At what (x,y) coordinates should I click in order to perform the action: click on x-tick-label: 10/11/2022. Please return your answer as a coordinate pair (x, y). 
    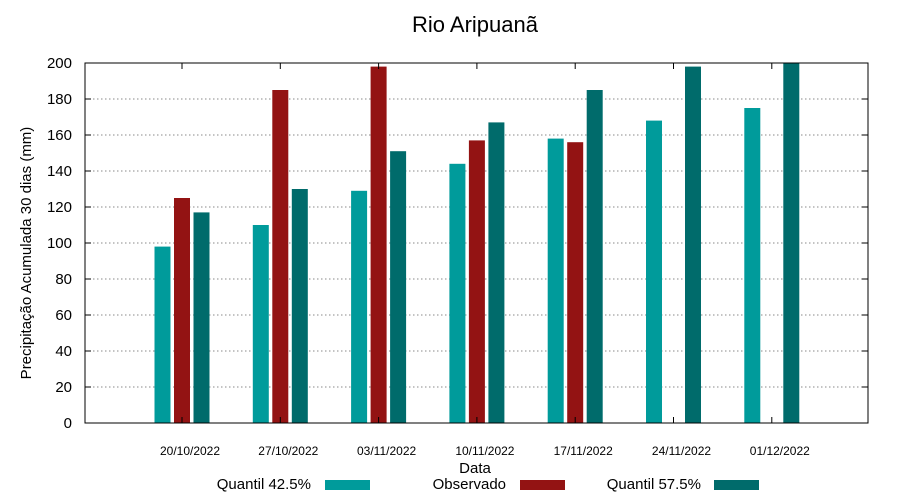
    Looking at the image, I should click on (484, 451).